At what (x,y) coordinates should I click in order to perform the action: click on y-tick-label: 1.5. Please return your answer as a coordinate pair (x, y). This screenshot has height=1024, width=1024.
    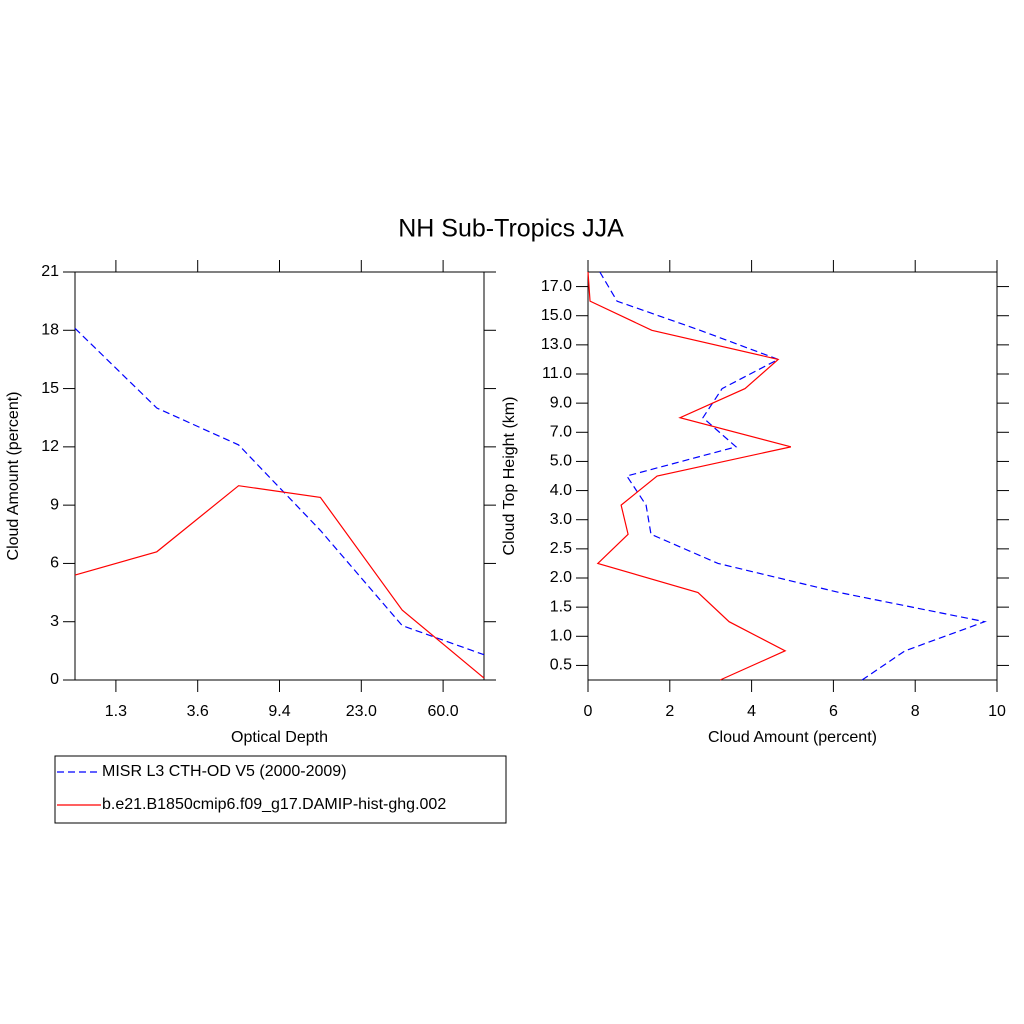
    Looking at the image, I should click on (561, 606).